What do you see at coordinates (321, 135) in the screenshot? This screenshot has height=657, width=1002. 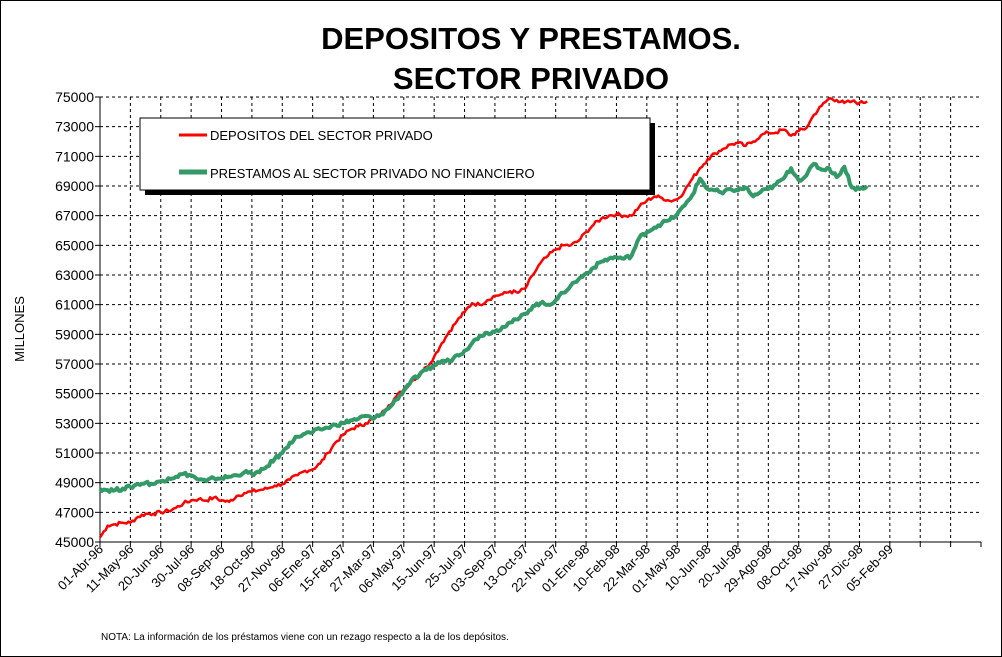 I see `legend-label-depositos: DEPOSITOS DEL SECTOR PRIVADO` at bounding box center [321, 135].